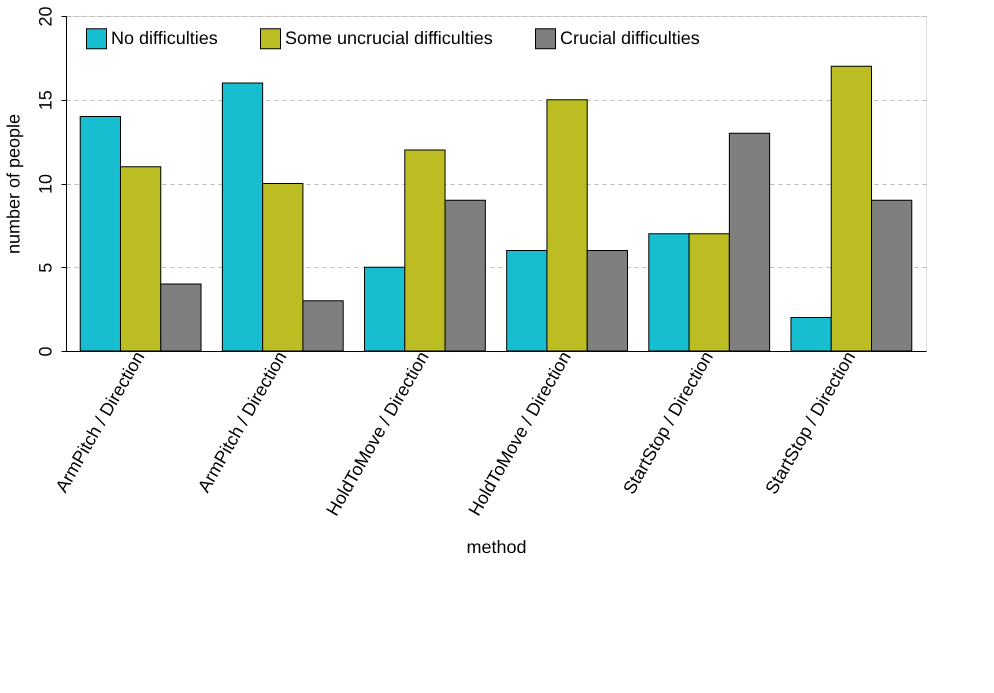  I want to click on y-tick-label: 20, so click(46, 16).